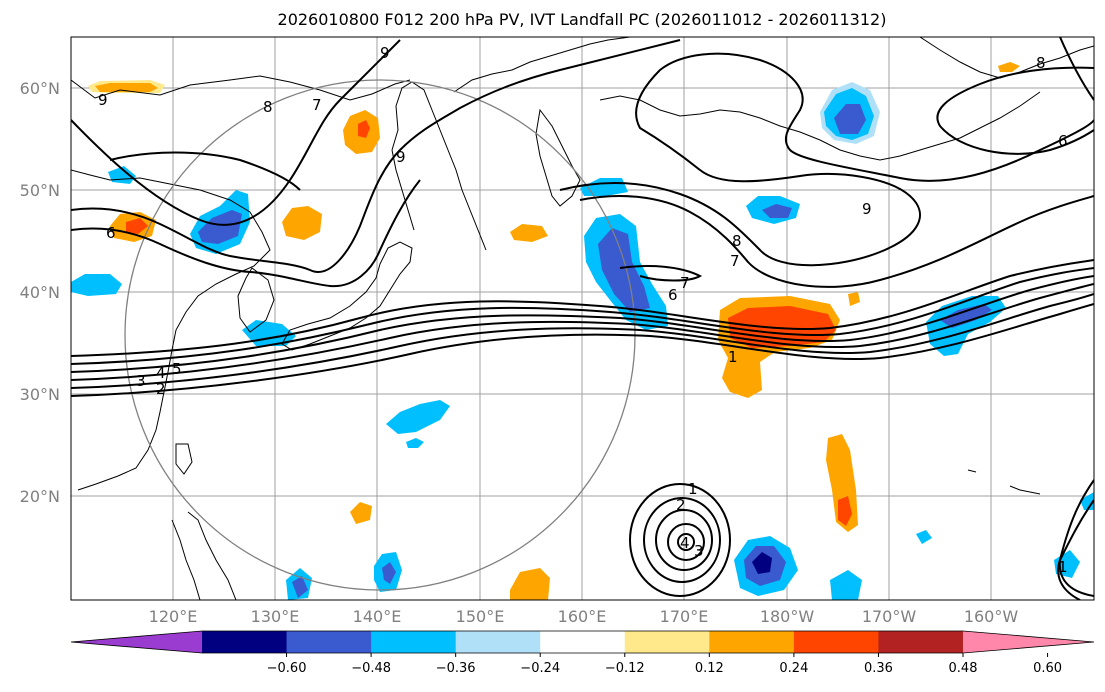 The height and width of the screenshot is (692, 1105). I want to click on lon-label-160e: 160°E, so click(582, 616).